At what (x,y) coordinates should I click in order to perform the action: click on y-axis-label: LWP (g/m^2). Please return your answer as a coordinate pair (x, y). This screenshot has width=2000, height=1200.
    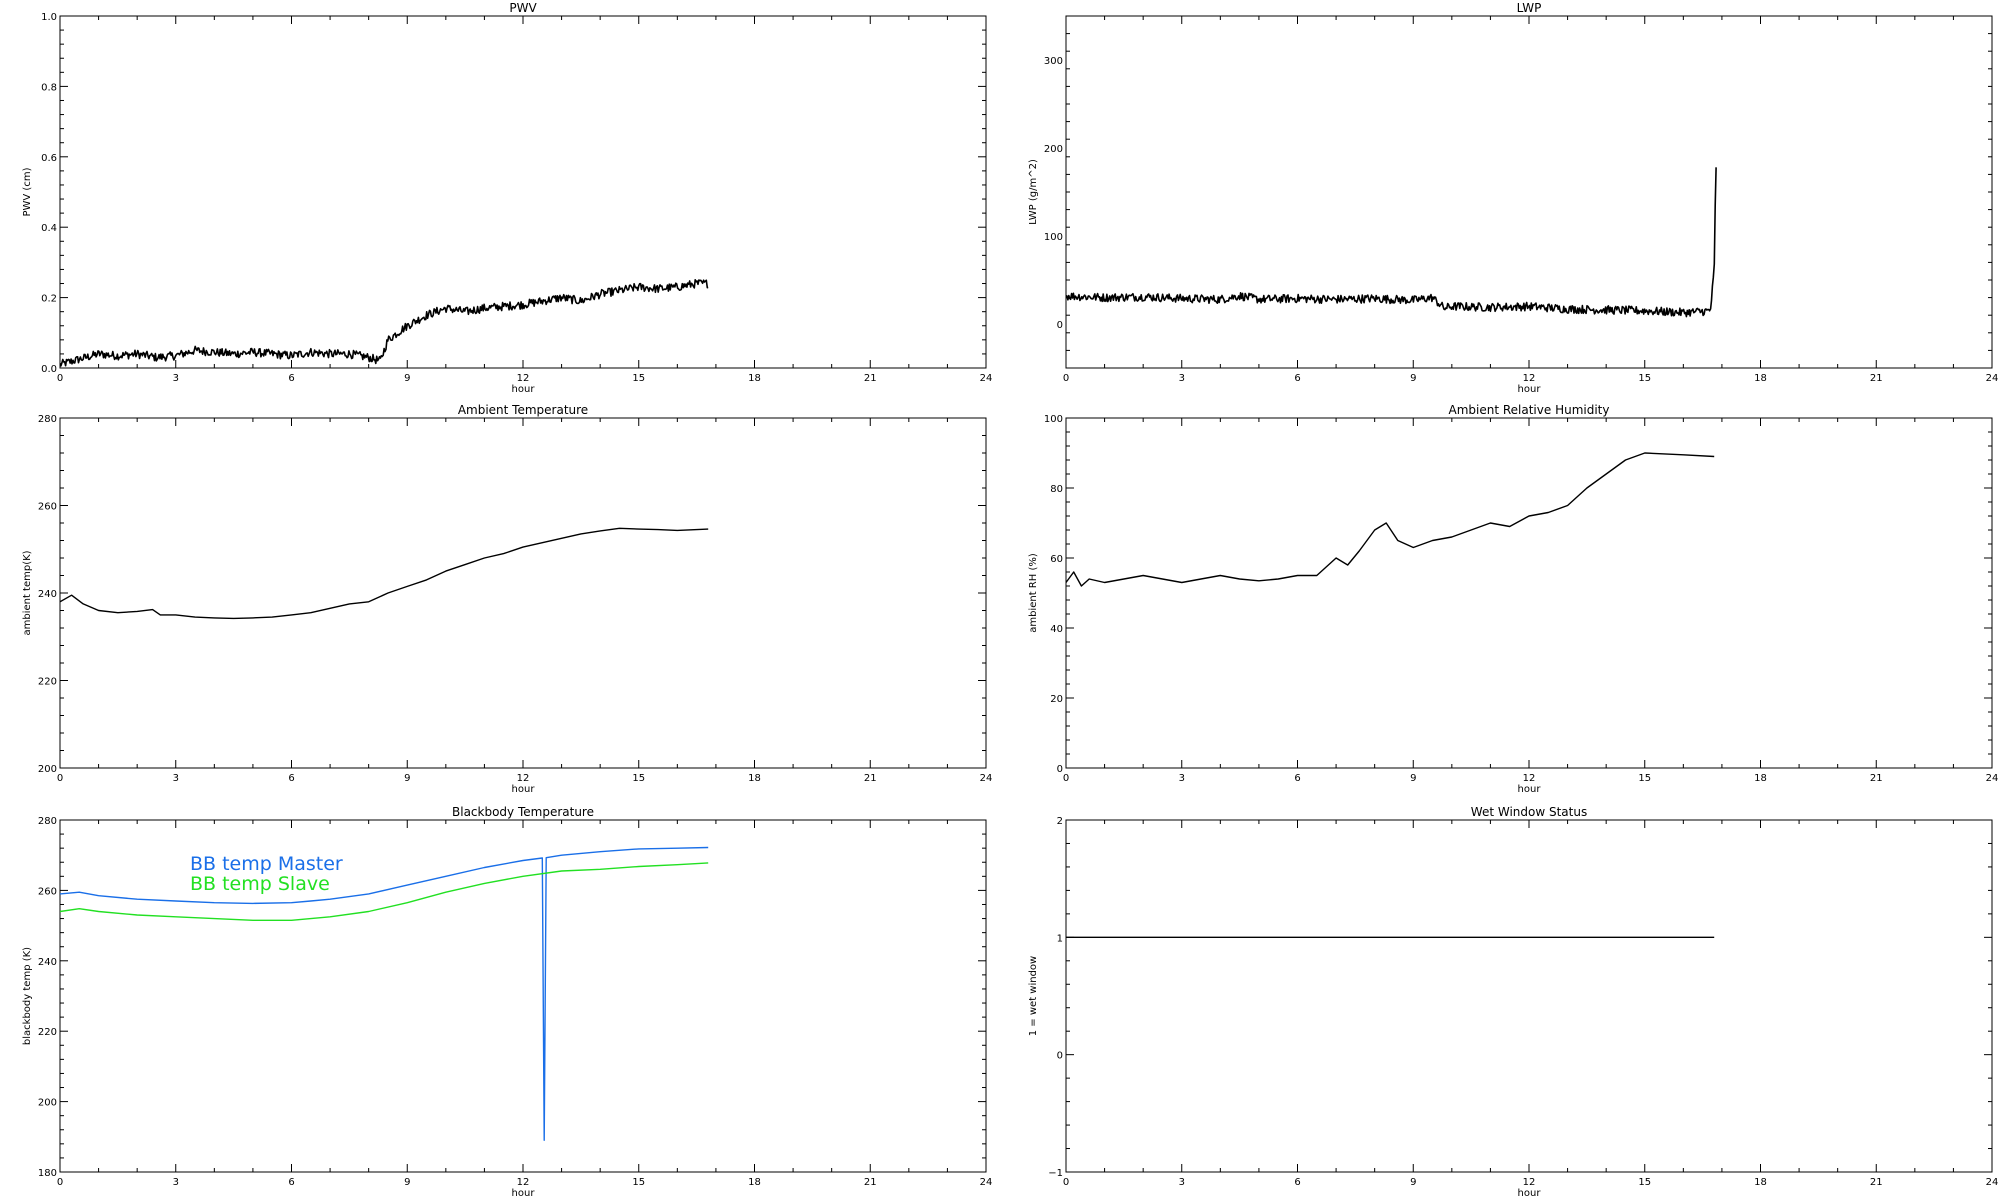
    Looking at the image, I should click on (1033, 192).